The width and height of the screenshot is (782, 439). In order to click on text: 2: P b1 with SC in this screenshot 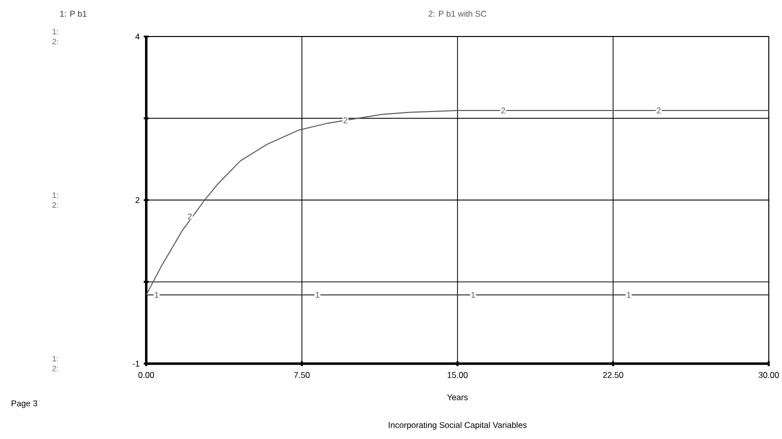, I will do `click(457, 13)`.